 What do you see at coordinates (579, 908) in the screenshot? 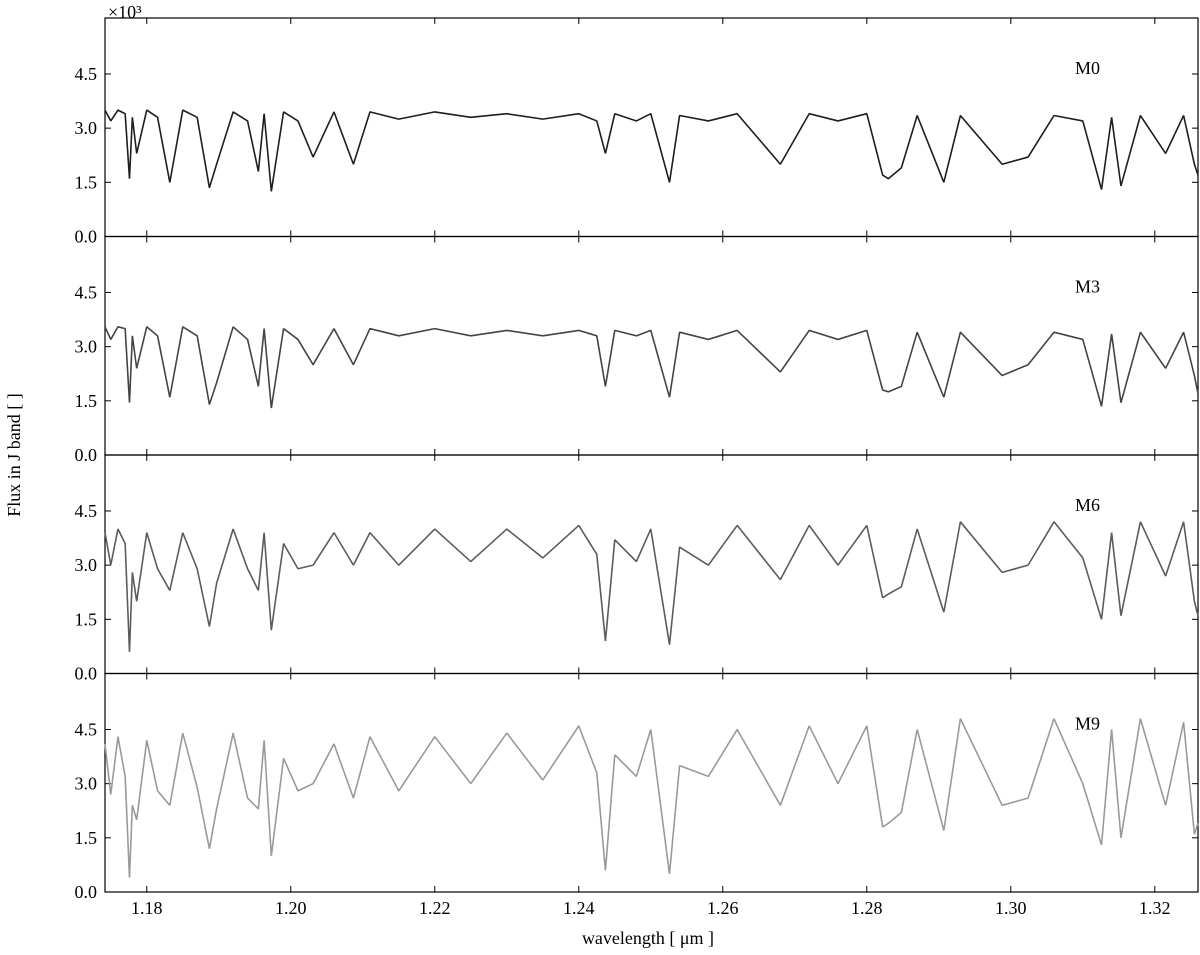
I see `x-tick-label: 1.24` at bounding box center [579, 908].